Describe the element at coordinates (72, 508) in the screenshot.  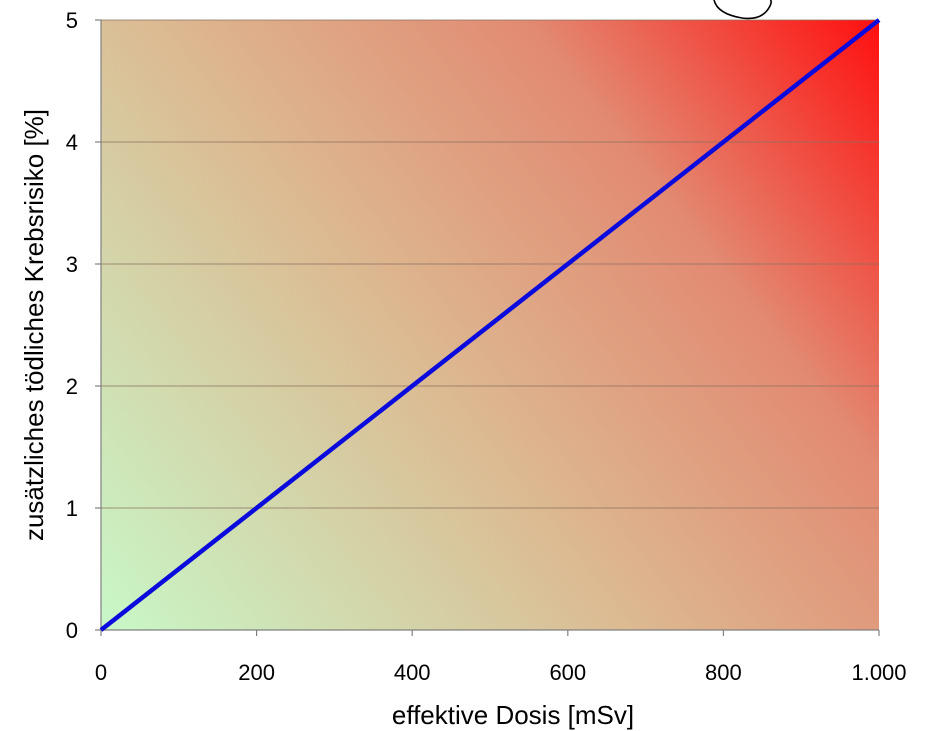
I see `y-tick-label-1: 1` at that location.